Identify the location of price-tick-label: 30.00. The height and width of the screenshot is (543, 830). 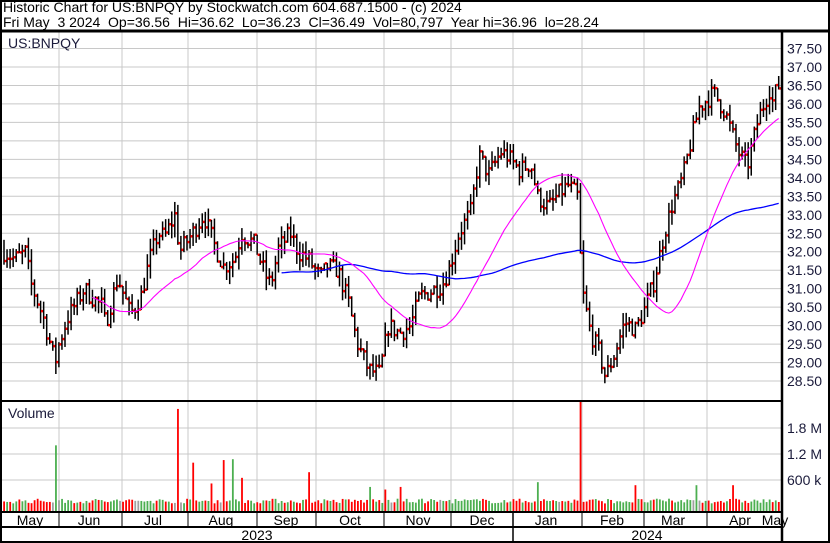
(804, 326).